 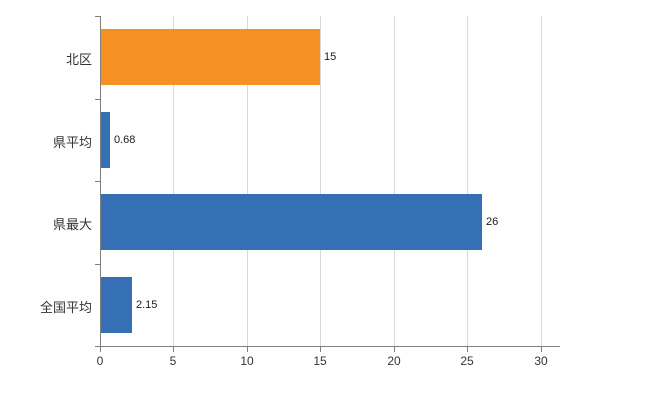 I want to click on x-tick-label: 5, so click(x=173, y=361).